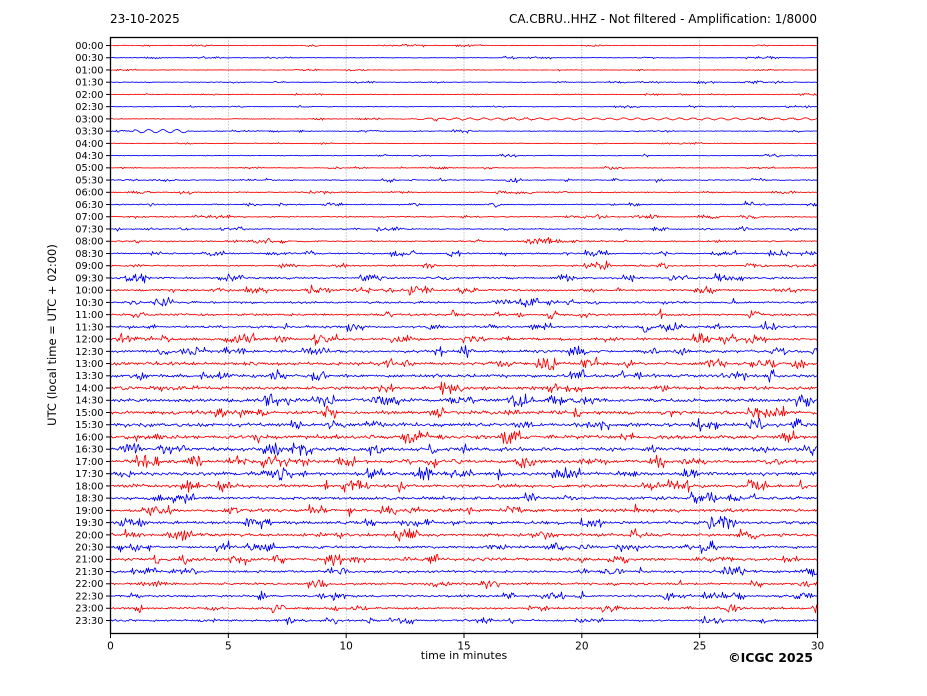  I want to click on y-tick-label: 22:00, so click(89, 584).